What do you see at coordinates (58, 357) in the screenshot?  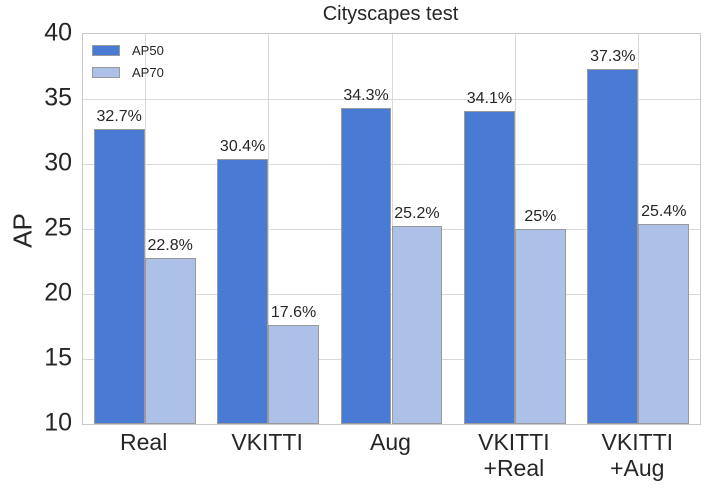 I see `y-tick-label: 15` at bounding box center [58, 357].